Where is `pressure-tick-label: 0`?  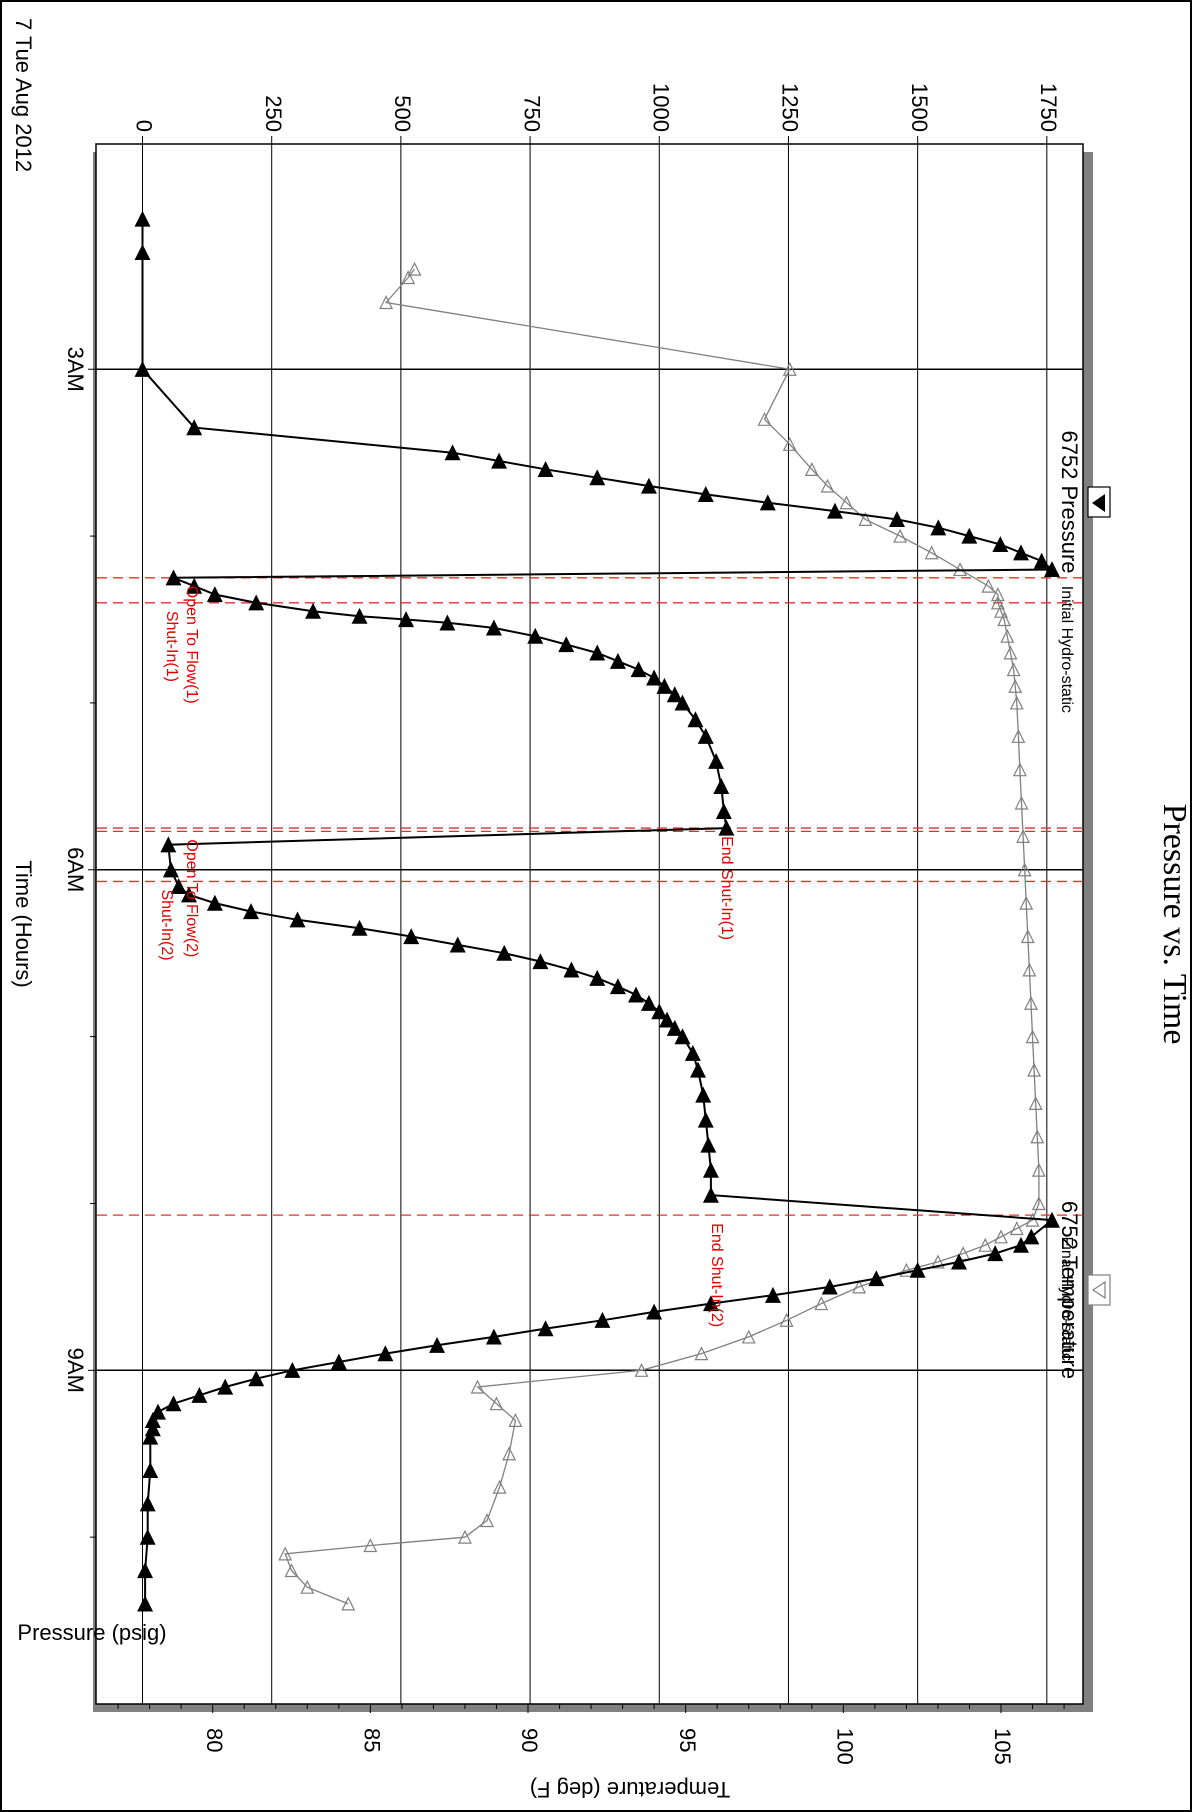 pressure-tick-label: 0 is located at coordinates (144, 126).